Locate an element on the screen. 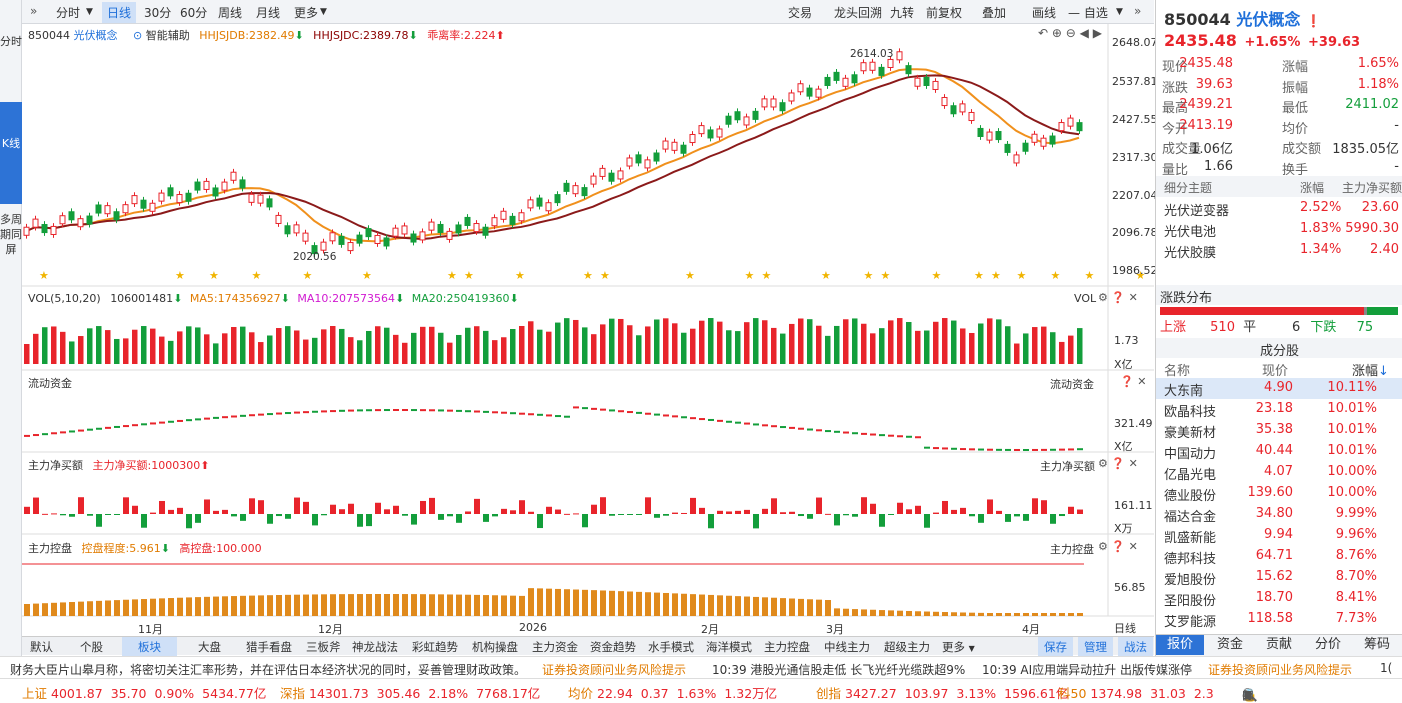 The height and width of the screenshot is (703, 1402). tab-mid-main: 中线主力 is located at coordinates (847, 647).